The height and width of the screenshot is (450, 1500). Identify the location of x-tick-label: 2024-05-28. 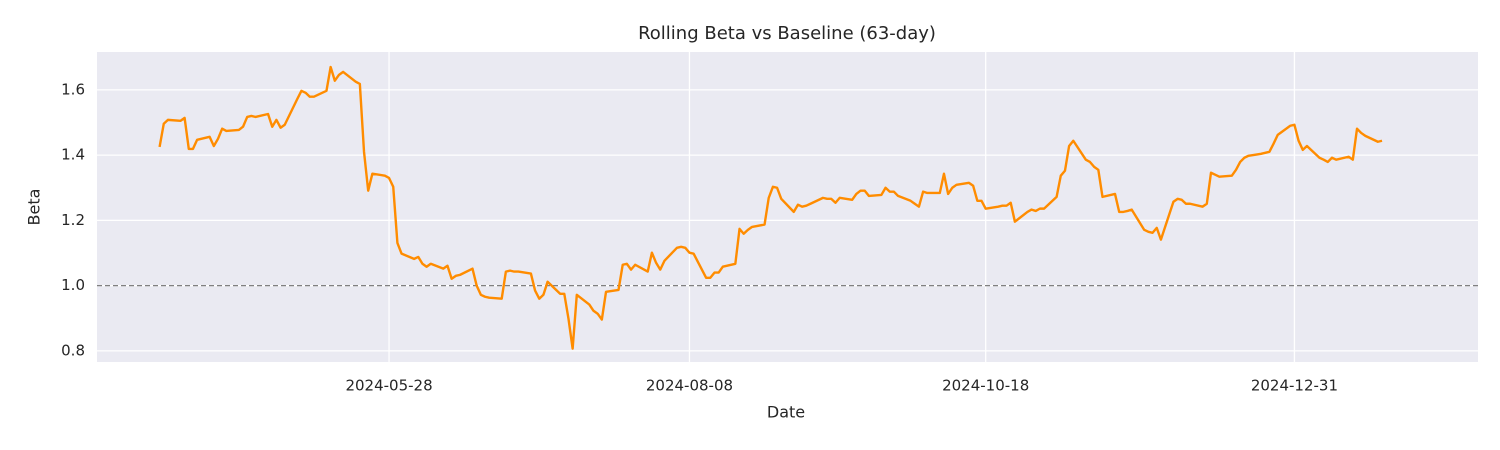
(388, 386).